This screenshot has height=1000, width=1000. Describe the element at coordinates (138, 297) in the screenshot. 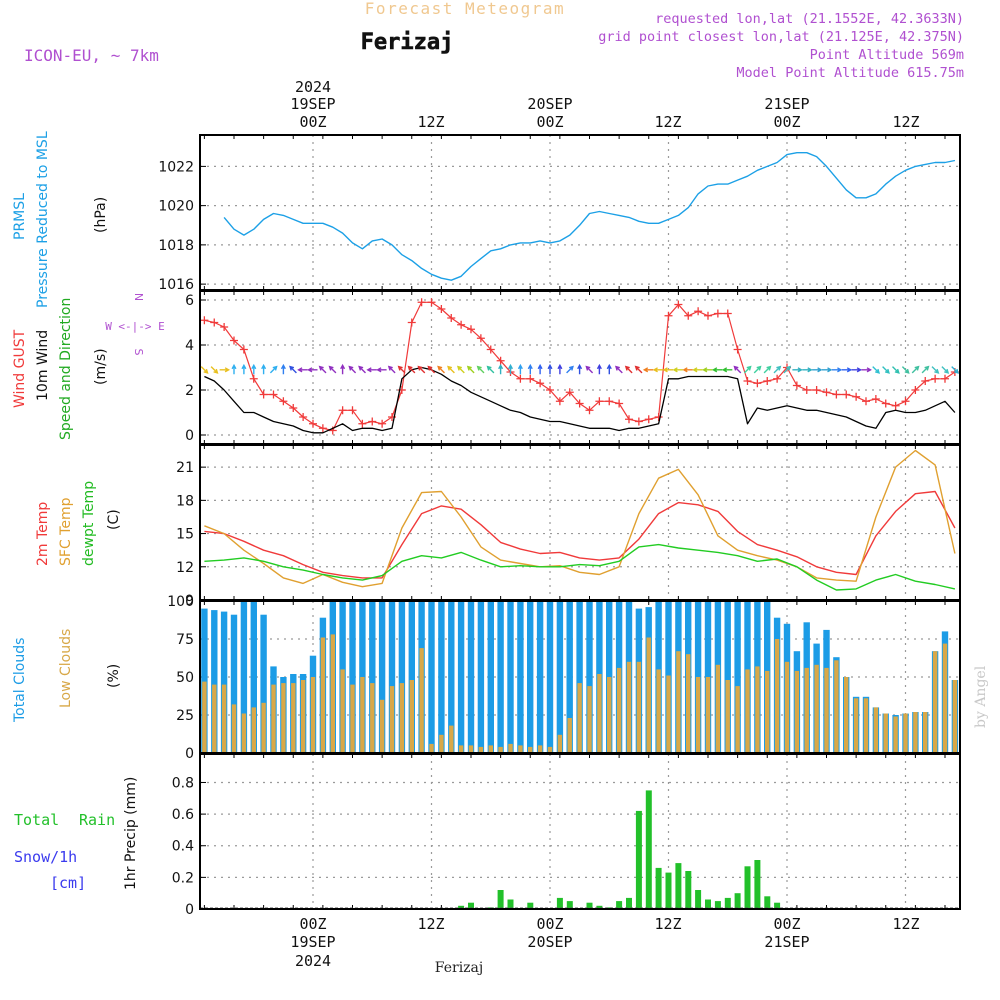

I see `compass-n: N` at that location.